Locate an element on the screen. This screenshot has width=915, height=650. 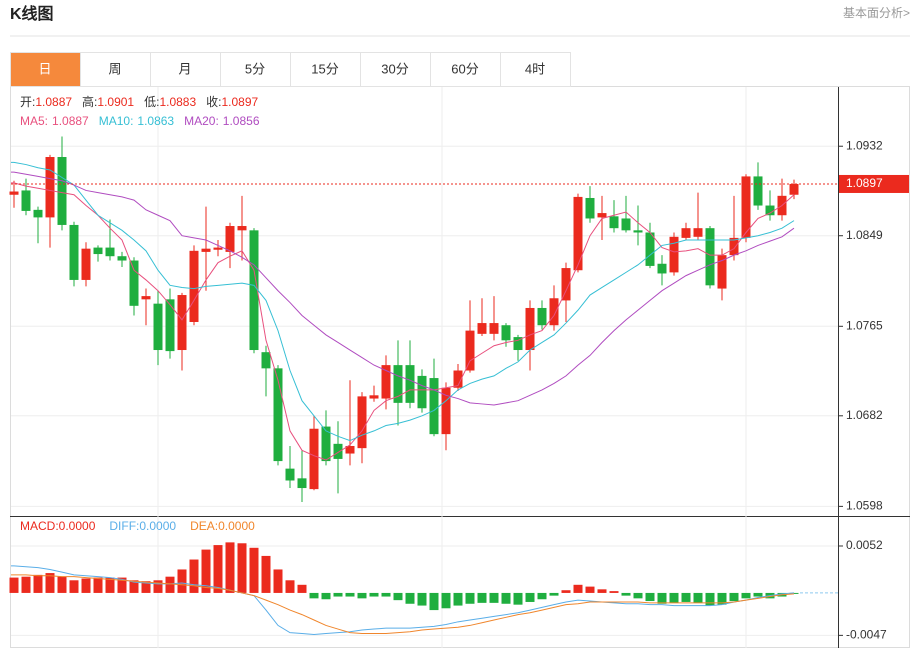
analysis-link: 基本面分析> is located at coordinates (876, 13).